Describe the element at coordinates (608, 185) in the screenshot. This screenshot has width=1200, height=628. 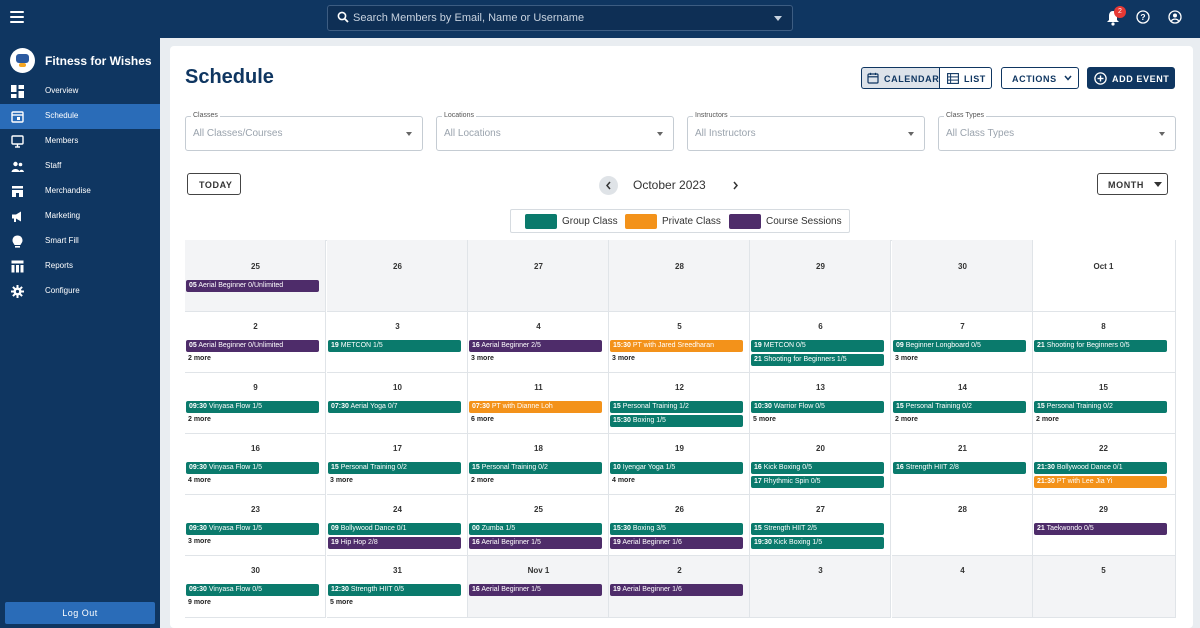
I see `prev-month-button` at that location.